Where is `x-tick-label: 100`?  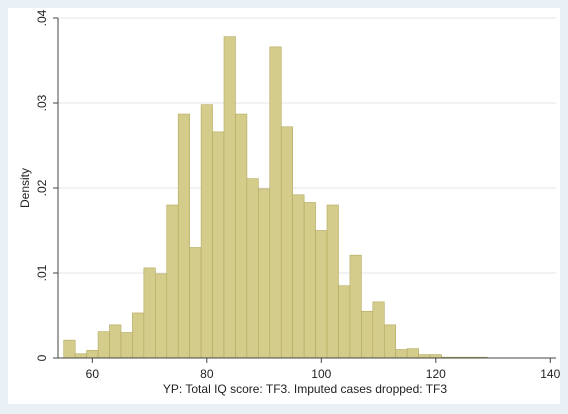 x-tick-label: 100 is located at coordinates (321, 374).